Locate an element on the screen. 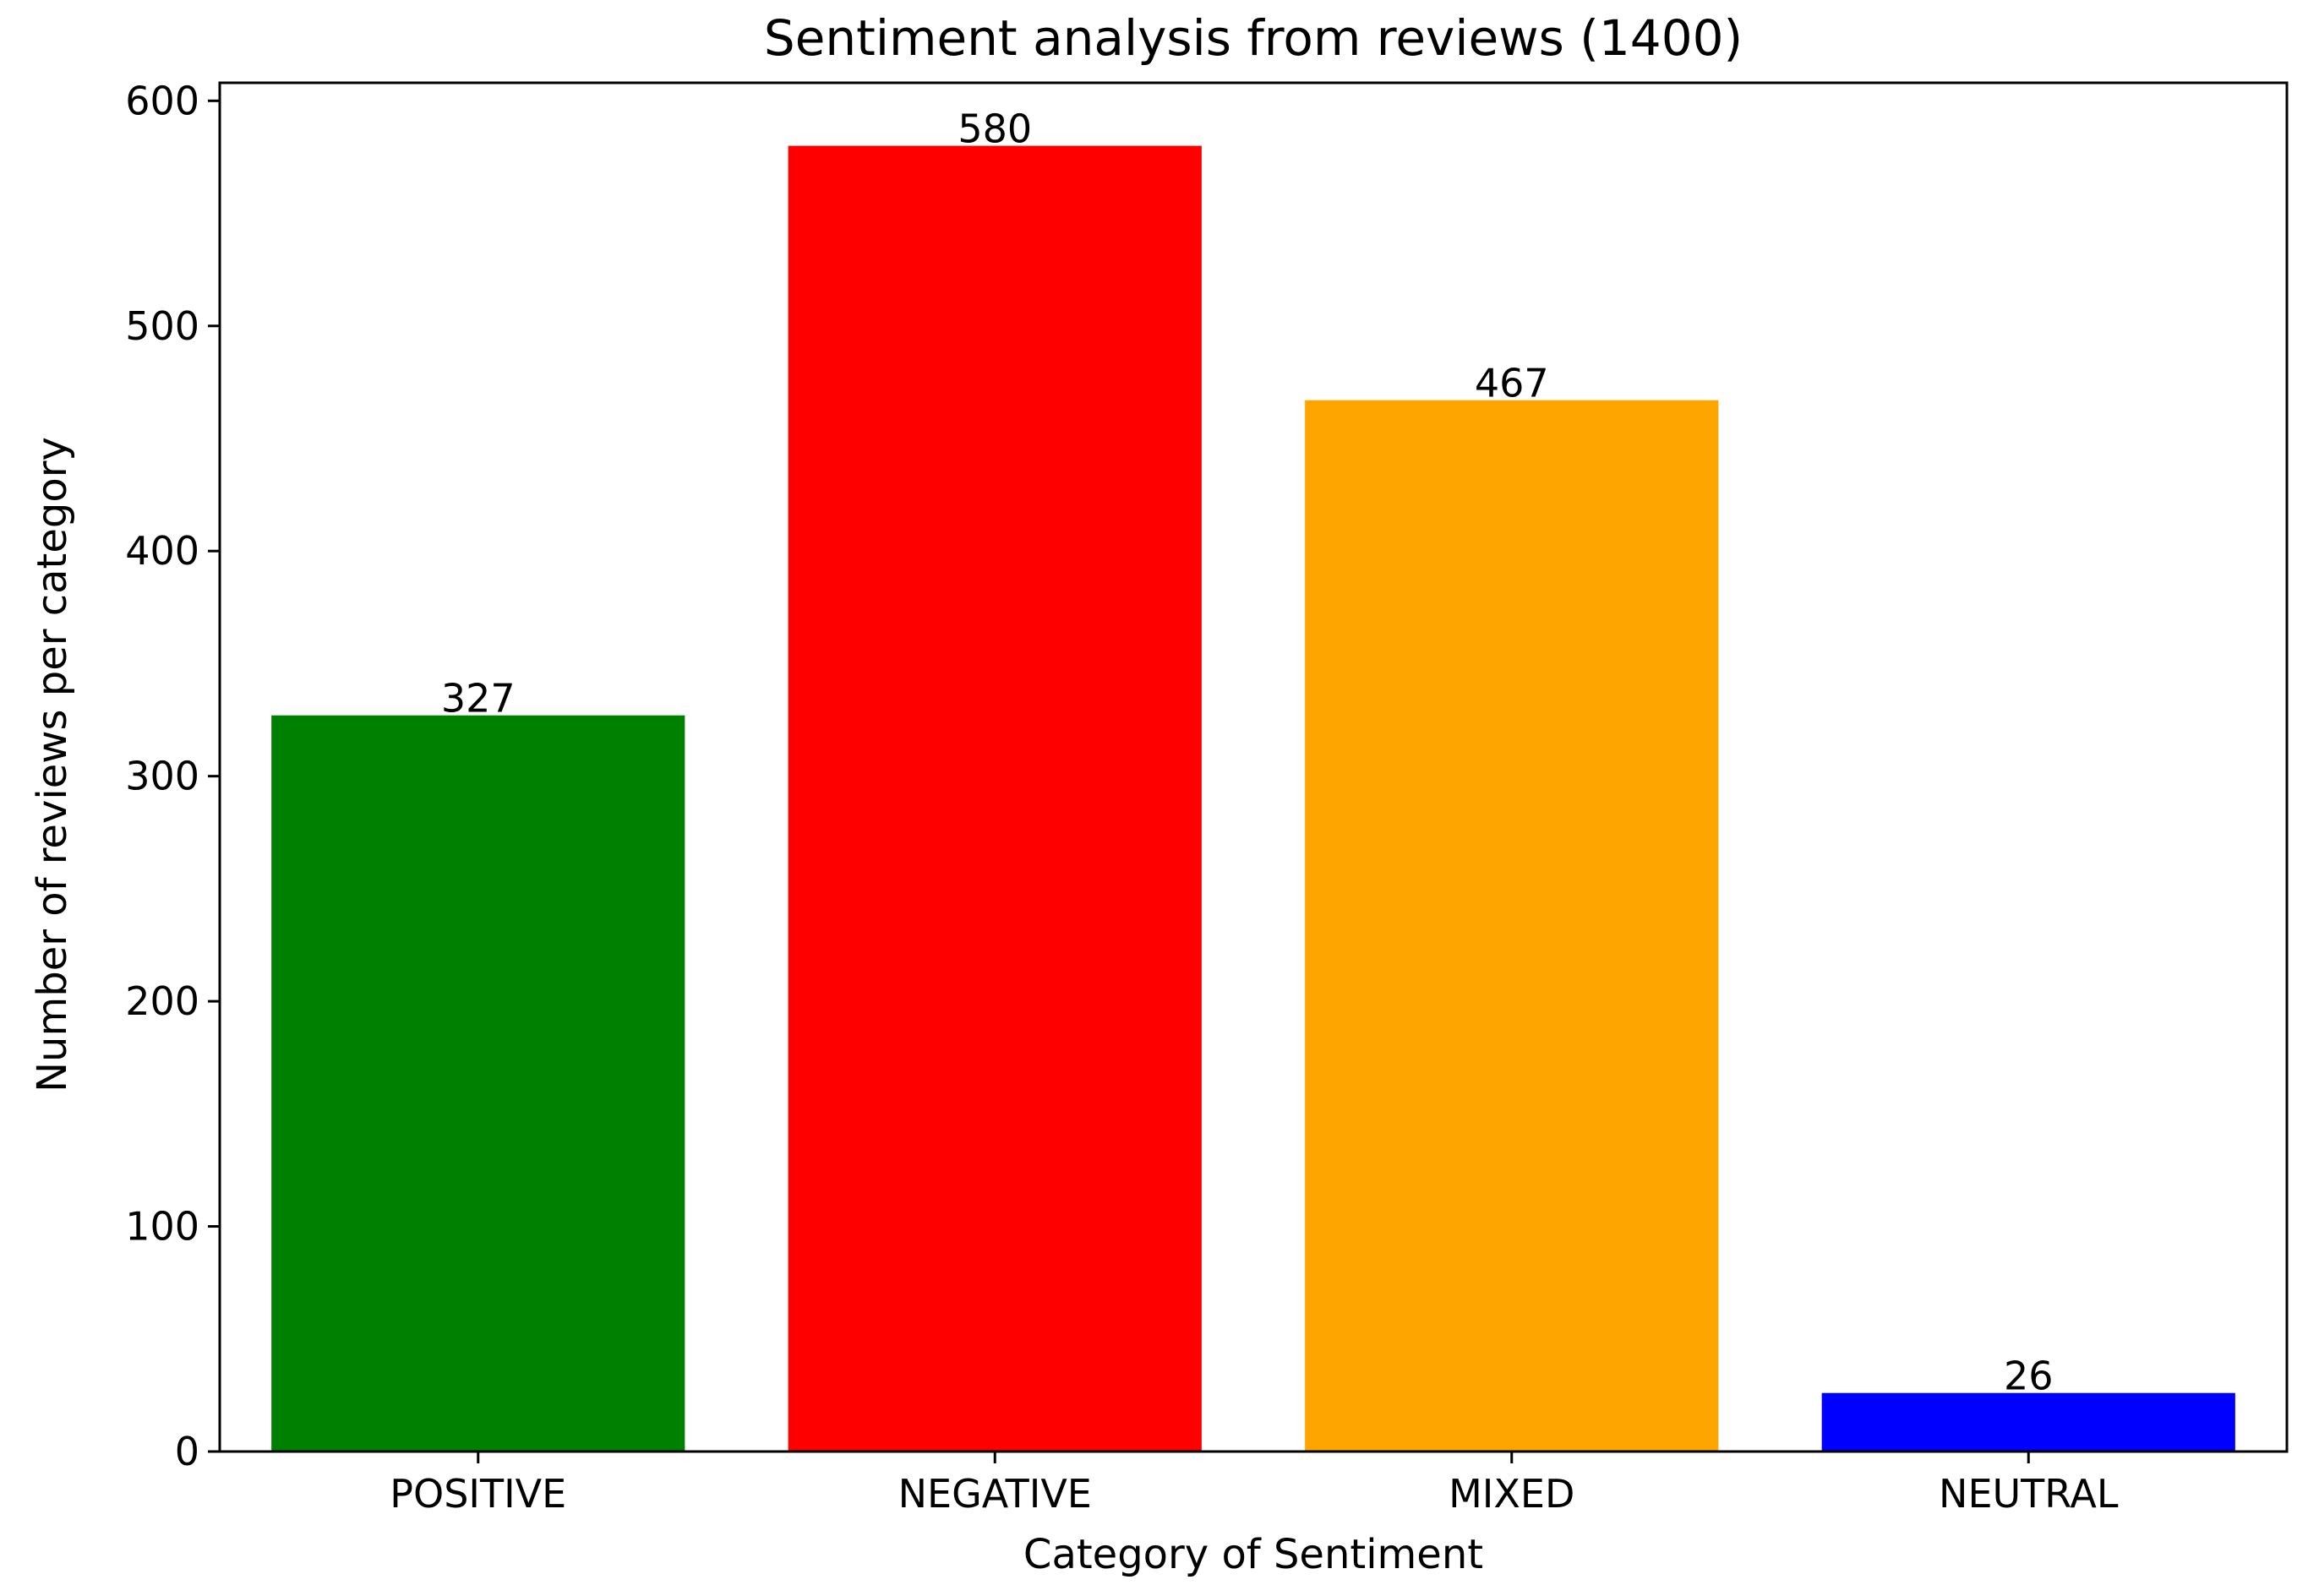 This screenshot has width=2319, height=1596. y-tick-label: 600 is located at coordinates (162, 100).